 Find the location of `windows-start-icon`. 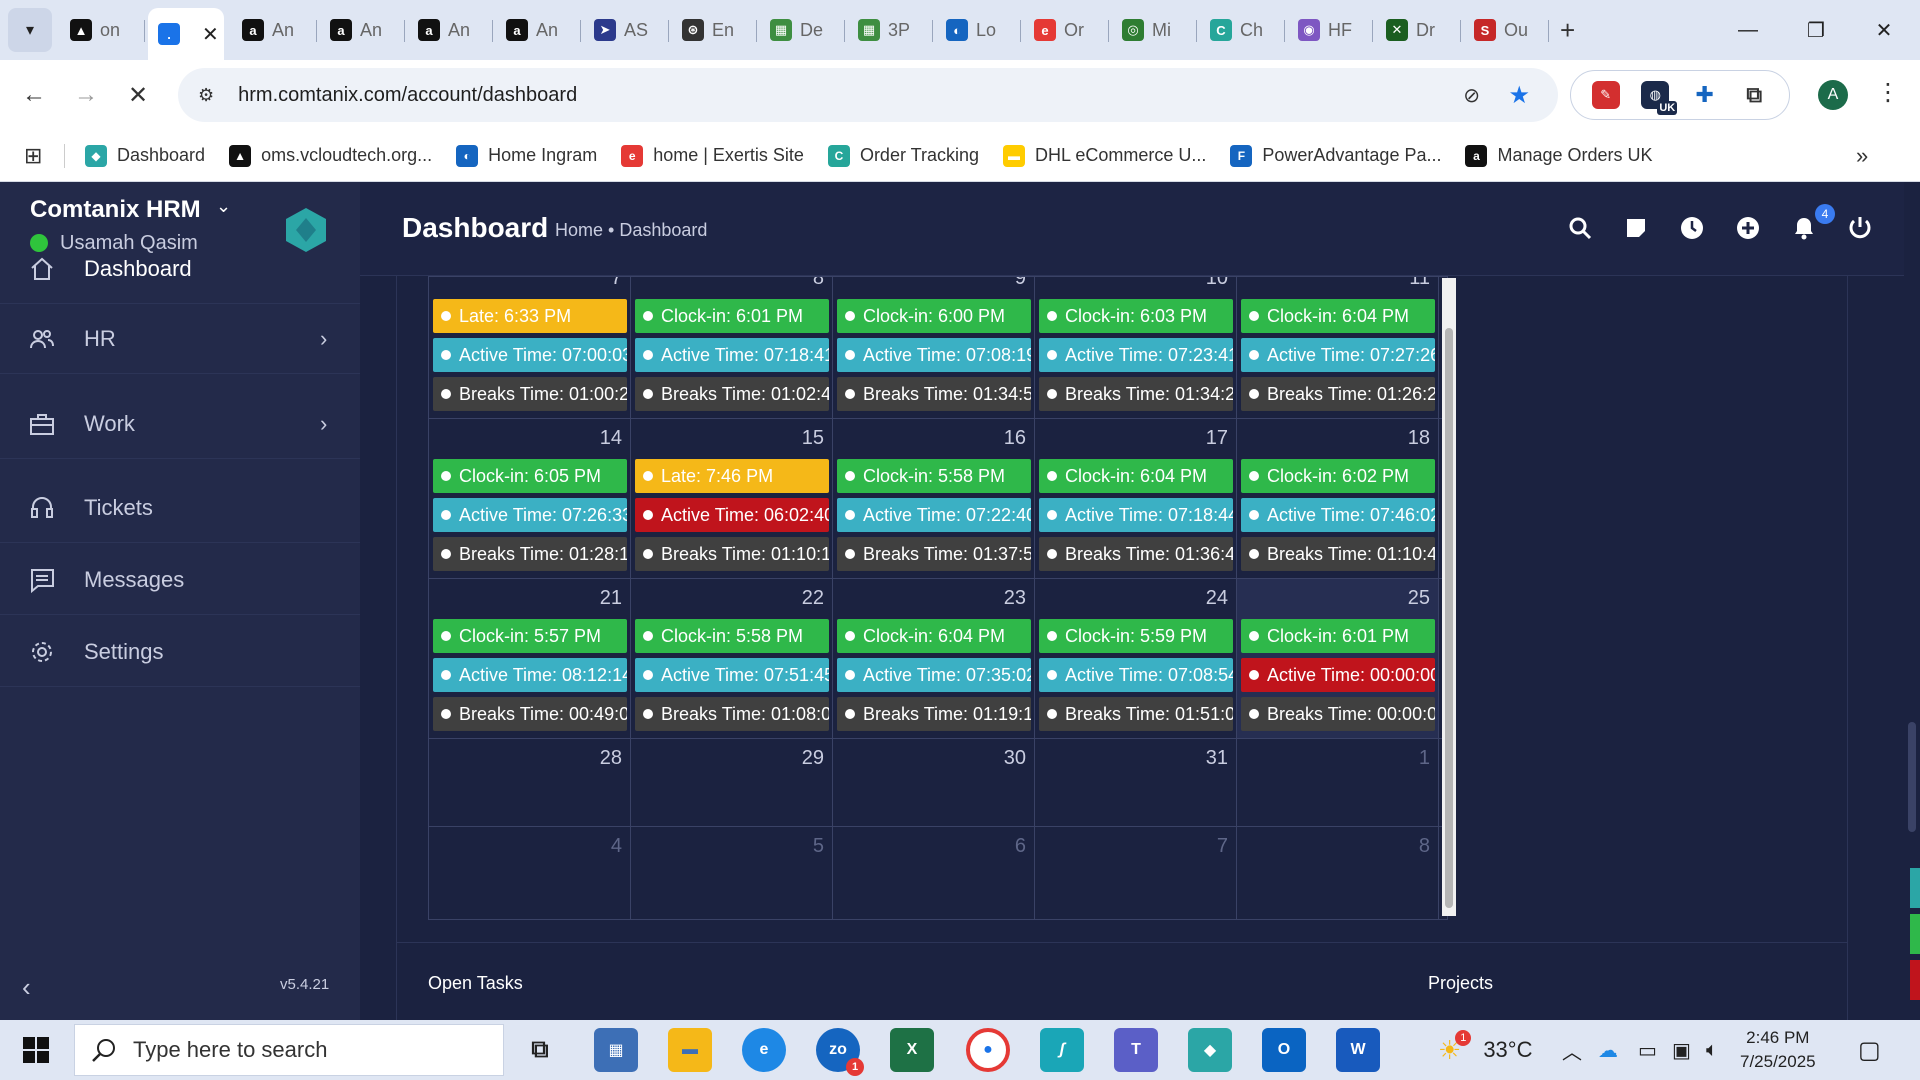

windows-start-icon is located at coordinates (36, 1050).